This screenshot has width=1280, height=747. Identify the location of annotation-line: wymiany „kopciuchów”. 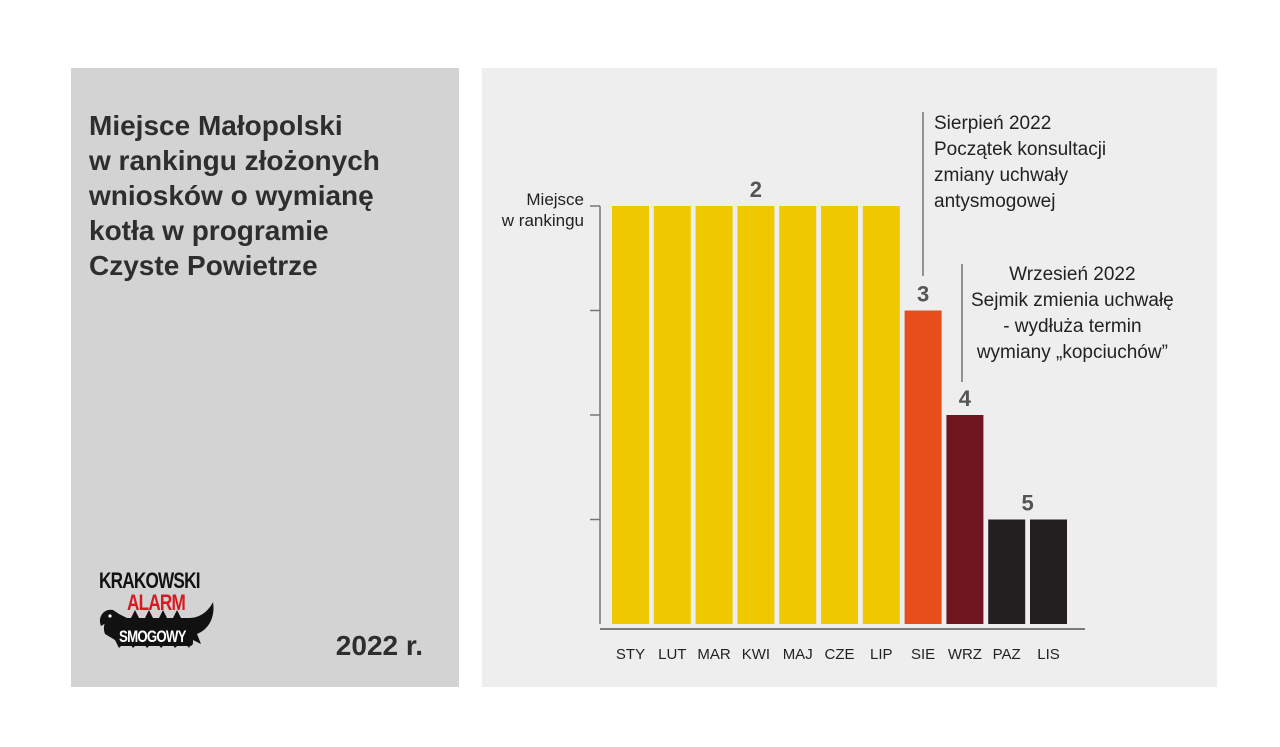
(1072, 352).